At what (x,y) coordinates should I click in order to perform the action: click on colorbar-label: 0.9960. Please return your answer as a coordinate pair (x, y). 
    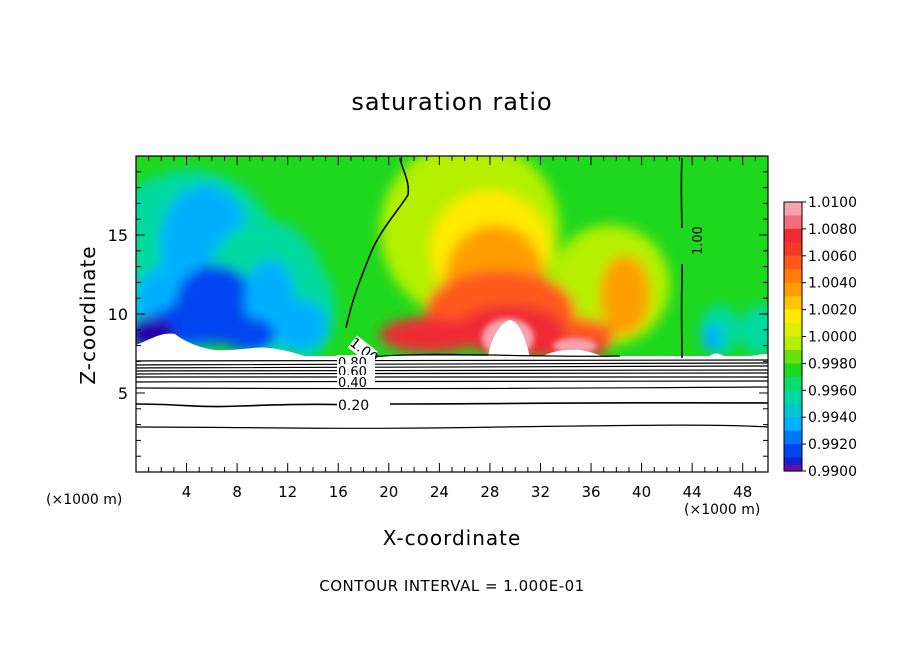
    Looking at the image, I should click on (832, 391).